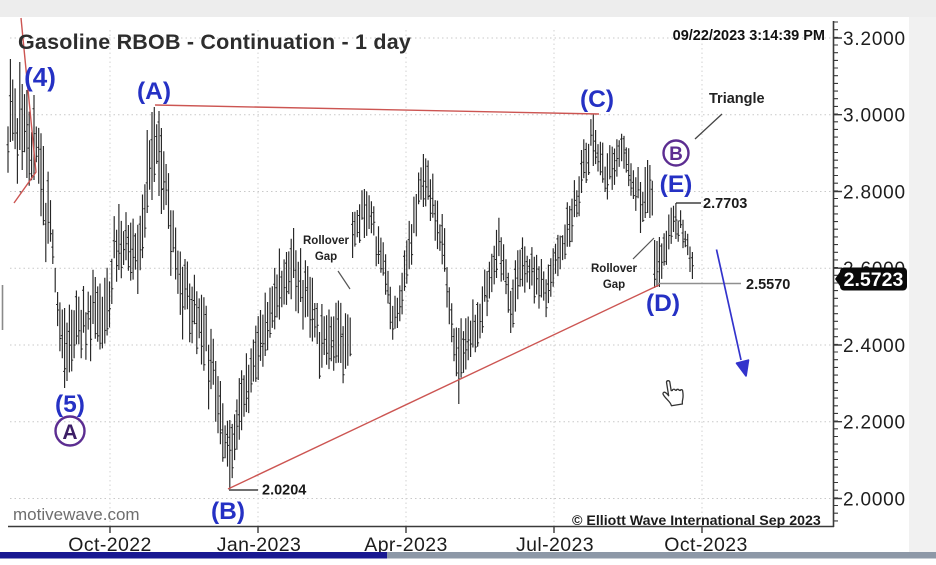 This screenshot has height=565, width=936. Describe the element at coordinates (214, 42) in the screenshot. I see `svg-text:Gasoline RBOB - Continuation -: Gasoline RBOB - Continuation - 1 day` at that location.